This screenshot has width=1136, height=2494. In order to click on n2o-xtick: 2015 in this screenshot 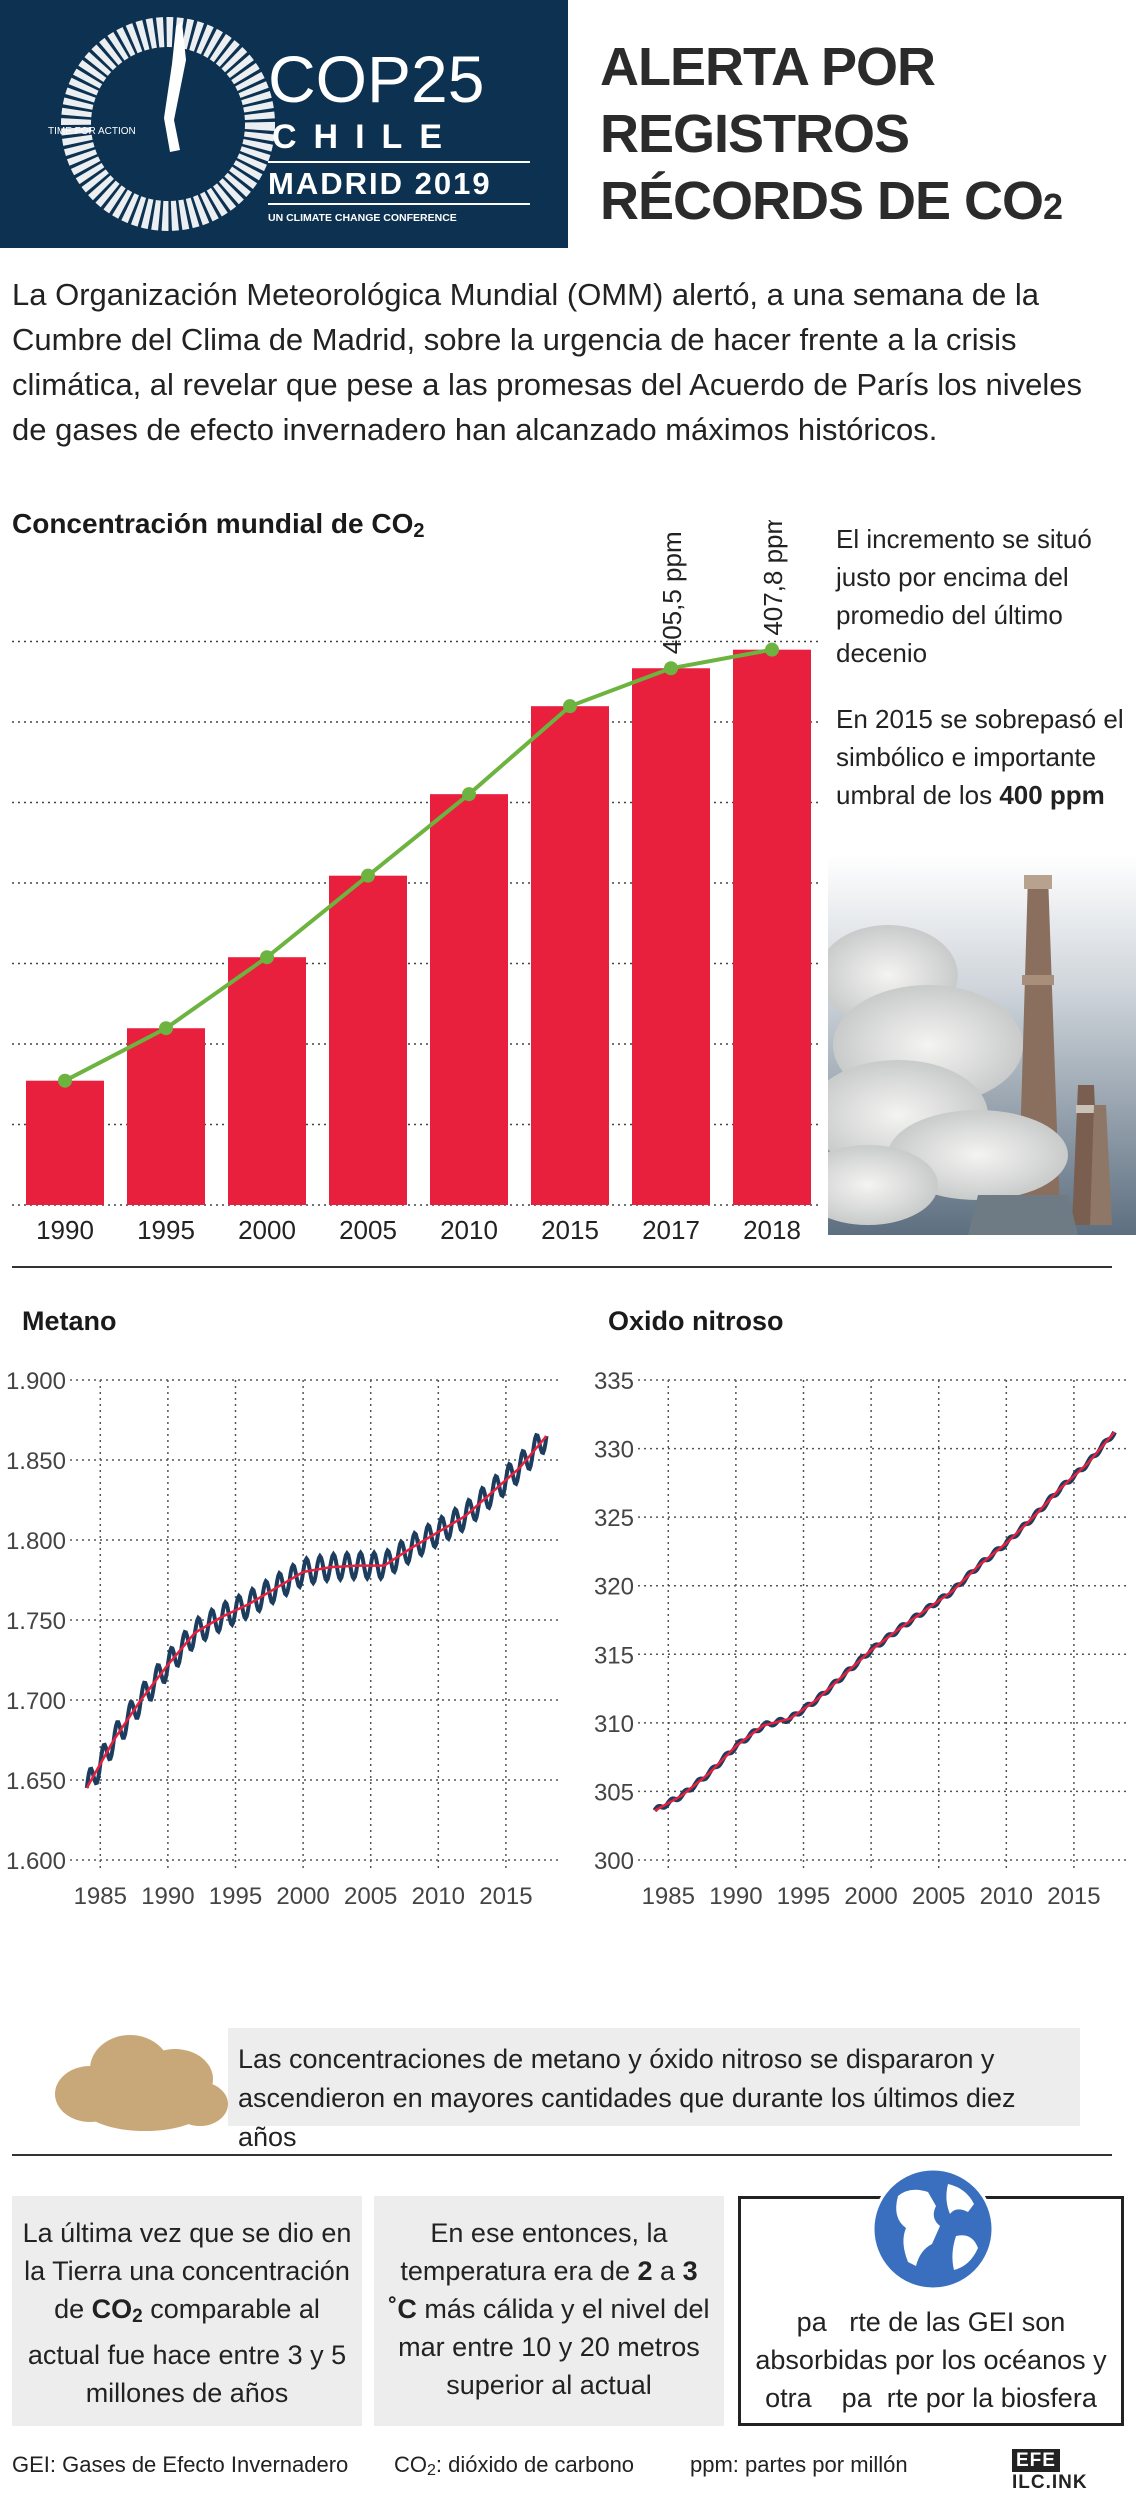, I will do `click(1073, 1896)`.